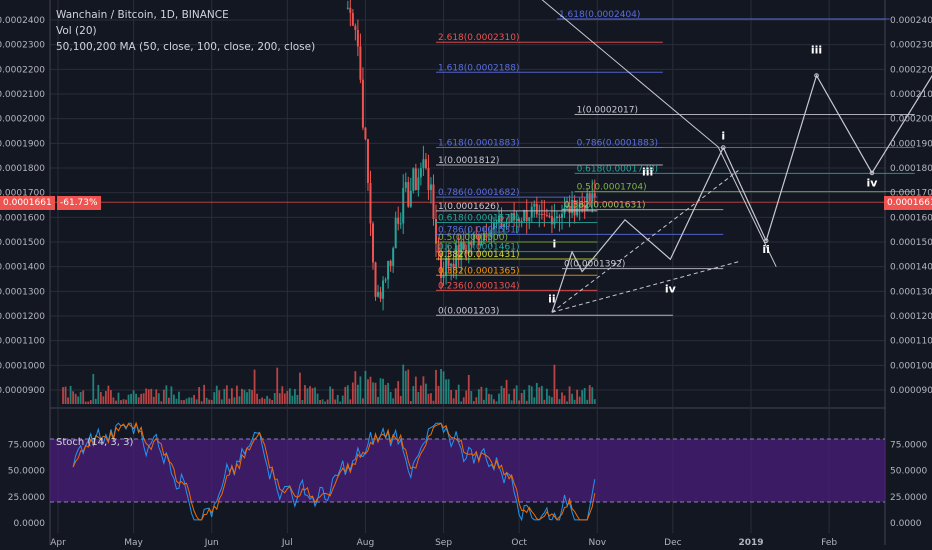  I want to click on x-tick-label: Feb, so click(829, 543).